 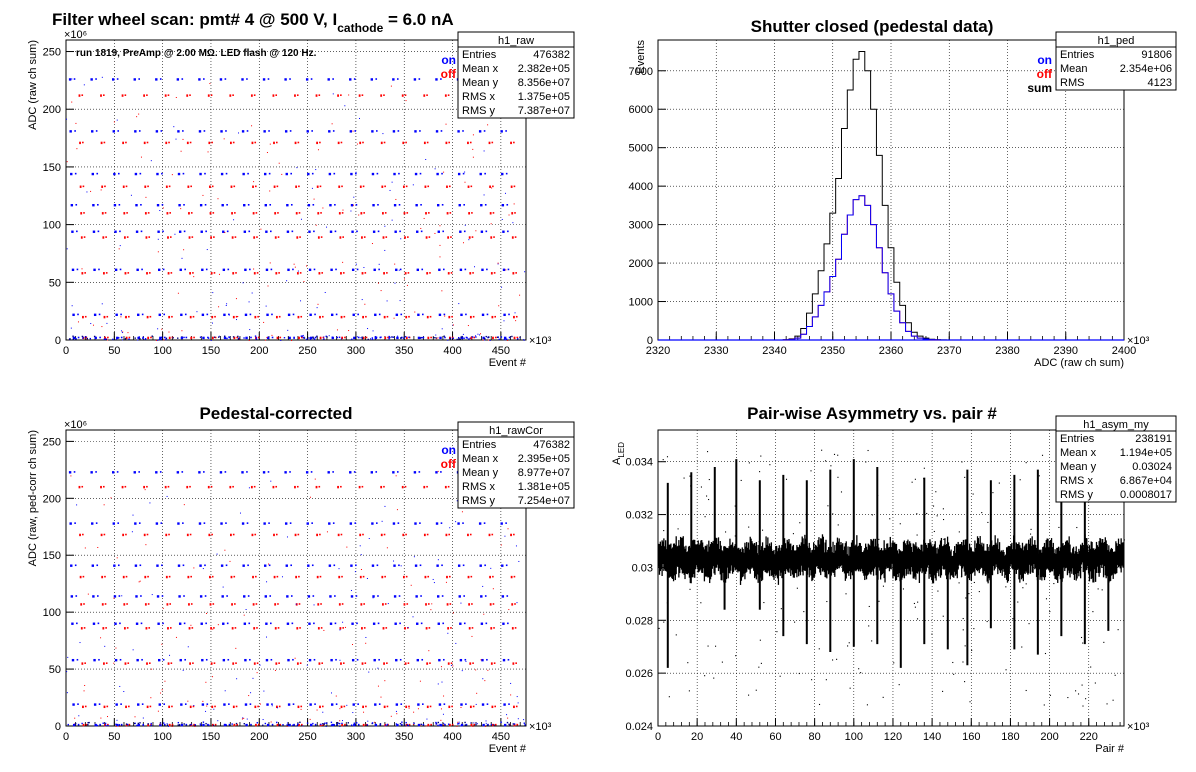 What do you see at coordinates (52, 442) in the screenshot?
I see `y-tick-label: 250` at bounding box center [52, 442].